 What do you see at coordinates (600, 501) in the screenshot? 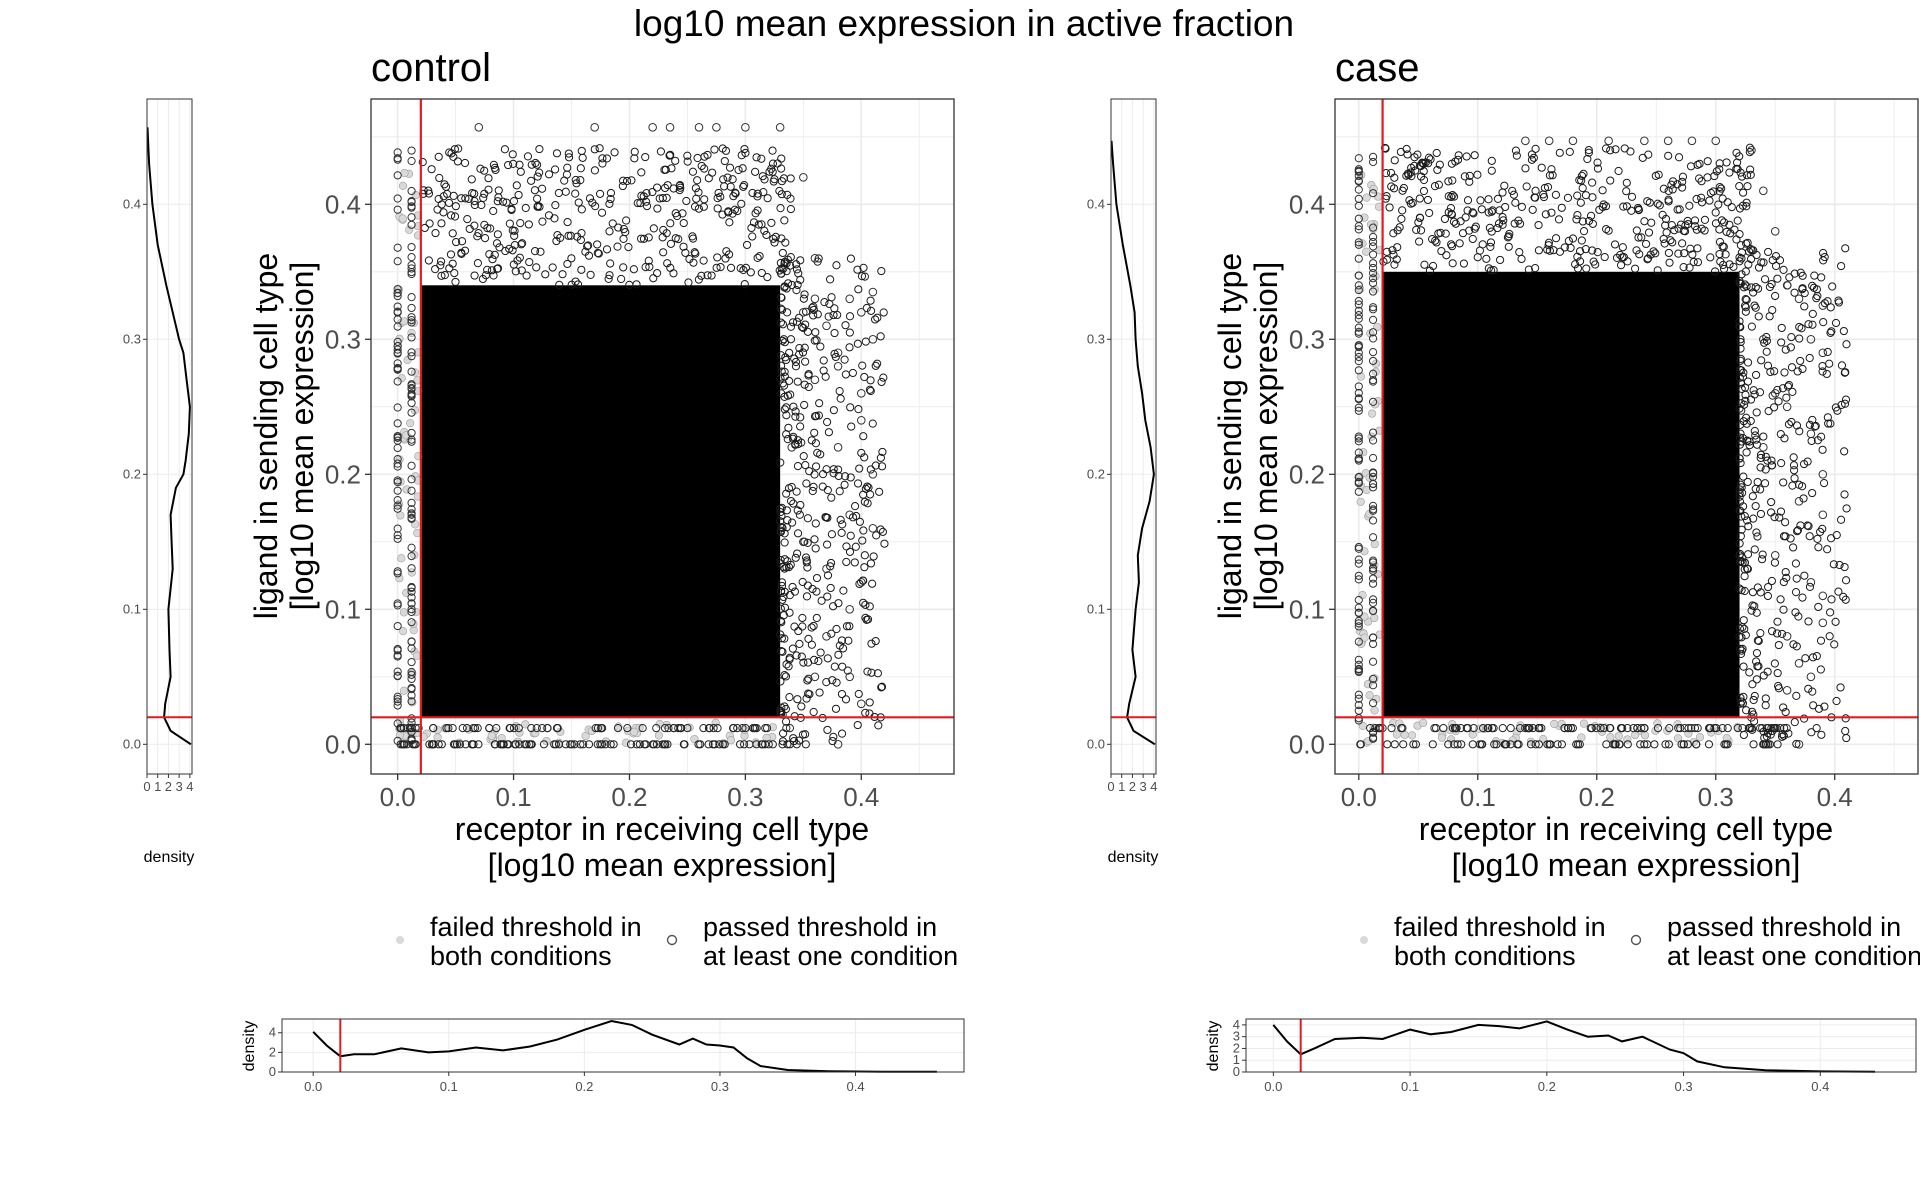
I see `control-dense-point-mass` at bounding box center [600, 501].